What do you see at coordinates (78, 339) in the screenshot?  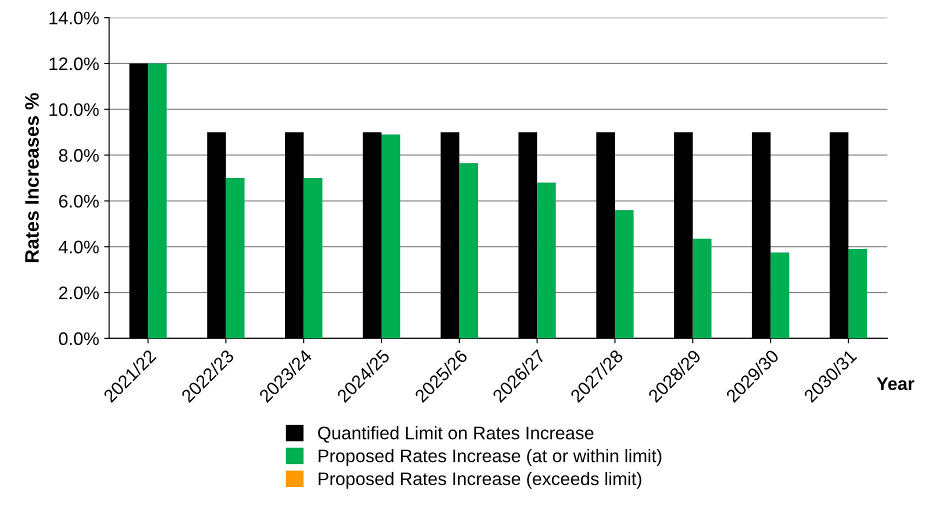 I see `y-tick-label: 0.0%` at bounding box center [78, 339].